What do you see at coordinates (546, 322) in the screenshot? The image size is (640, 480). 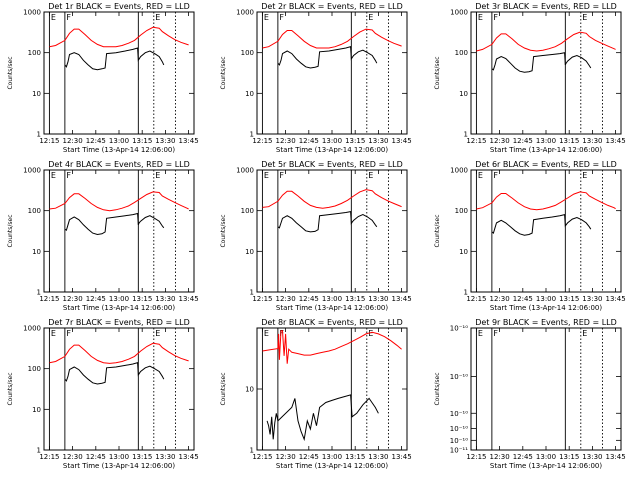 I see `panel-title: Det 9r BLACK = Events, RED = LLD` at bounding box center [546, 322].